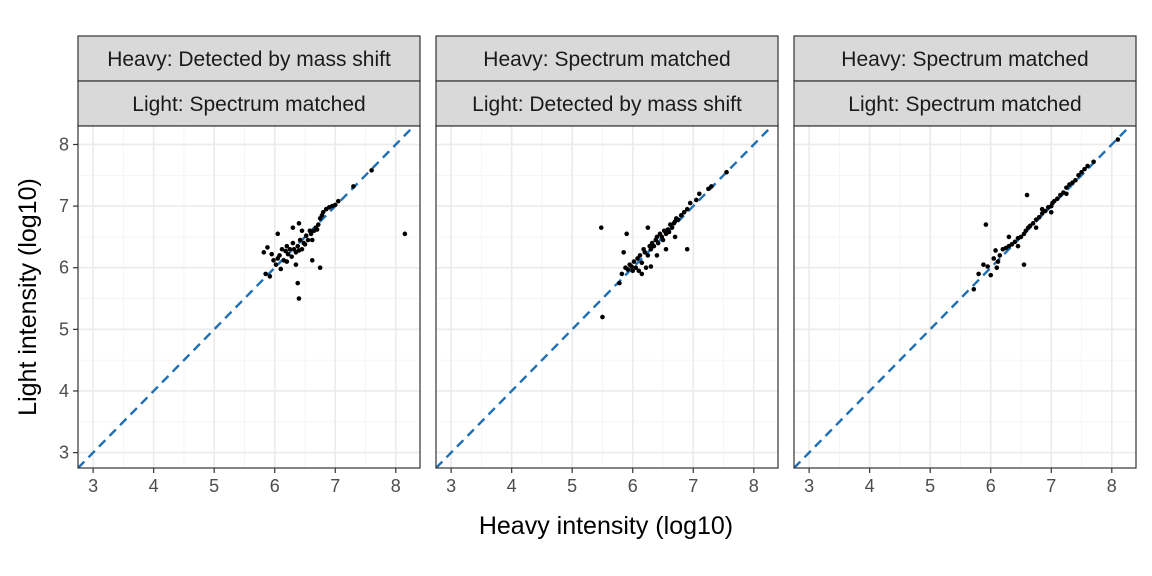 The width and height of the screenshot is (1152, 576). I want to click on panel-3-strip-bottom-label: Light: Spectrum matched, so click(964, 104).